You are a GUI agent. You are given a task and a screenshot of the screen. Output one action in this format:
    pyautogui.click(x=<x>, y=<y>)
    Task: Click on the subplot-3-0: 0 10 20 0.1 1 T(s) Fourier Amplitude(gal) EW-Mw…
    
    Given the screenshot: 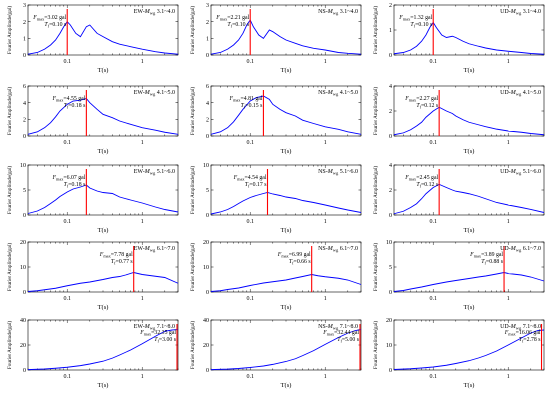 What is the action you would take?
    pyautogui.click(x=92, y=275)
    